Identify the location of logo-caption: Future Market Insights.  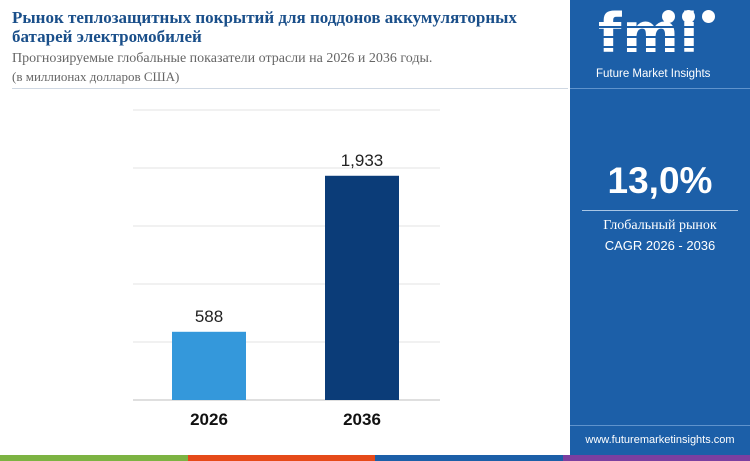
(653, 74).